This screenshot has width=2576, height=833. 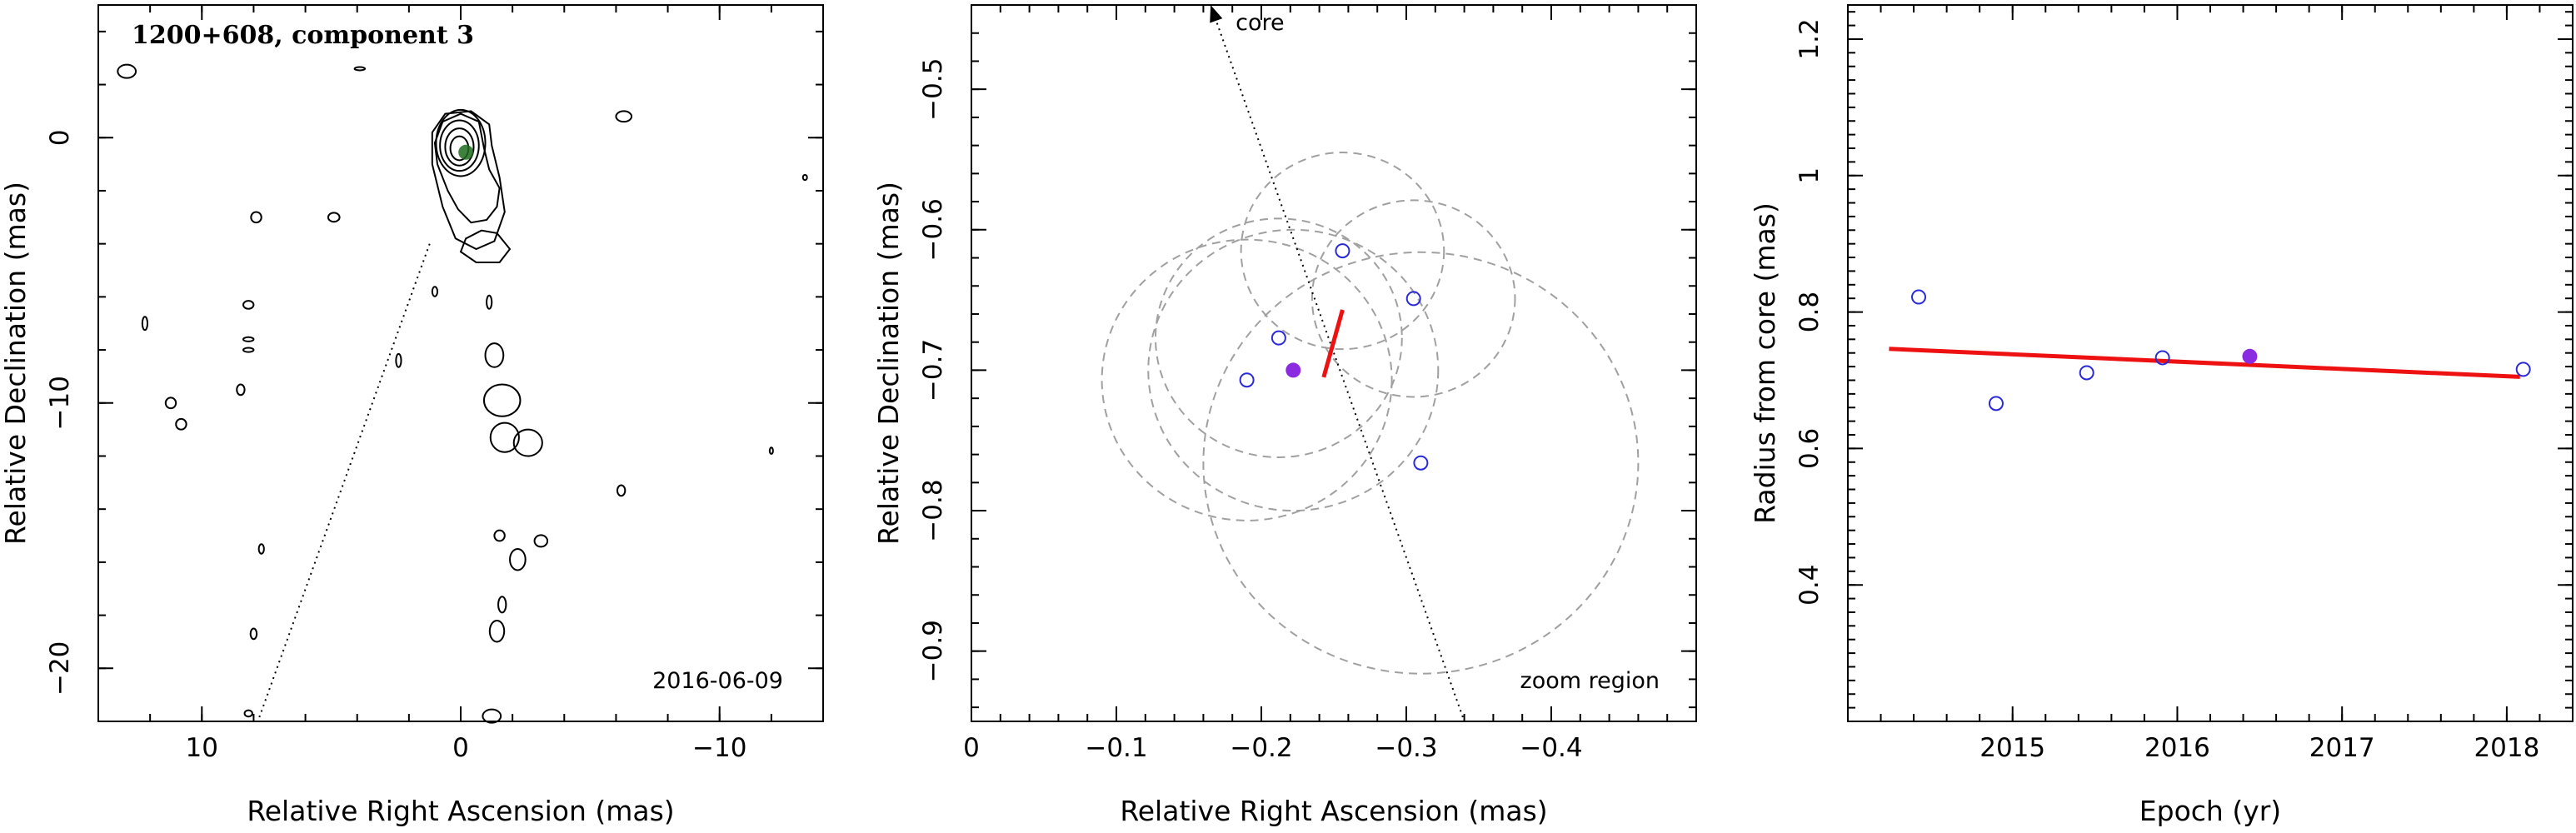 What do you see at coordinates (1333, 343) in the screenshot?
I see `velocity-vector` at bounding box center [1333, 343].